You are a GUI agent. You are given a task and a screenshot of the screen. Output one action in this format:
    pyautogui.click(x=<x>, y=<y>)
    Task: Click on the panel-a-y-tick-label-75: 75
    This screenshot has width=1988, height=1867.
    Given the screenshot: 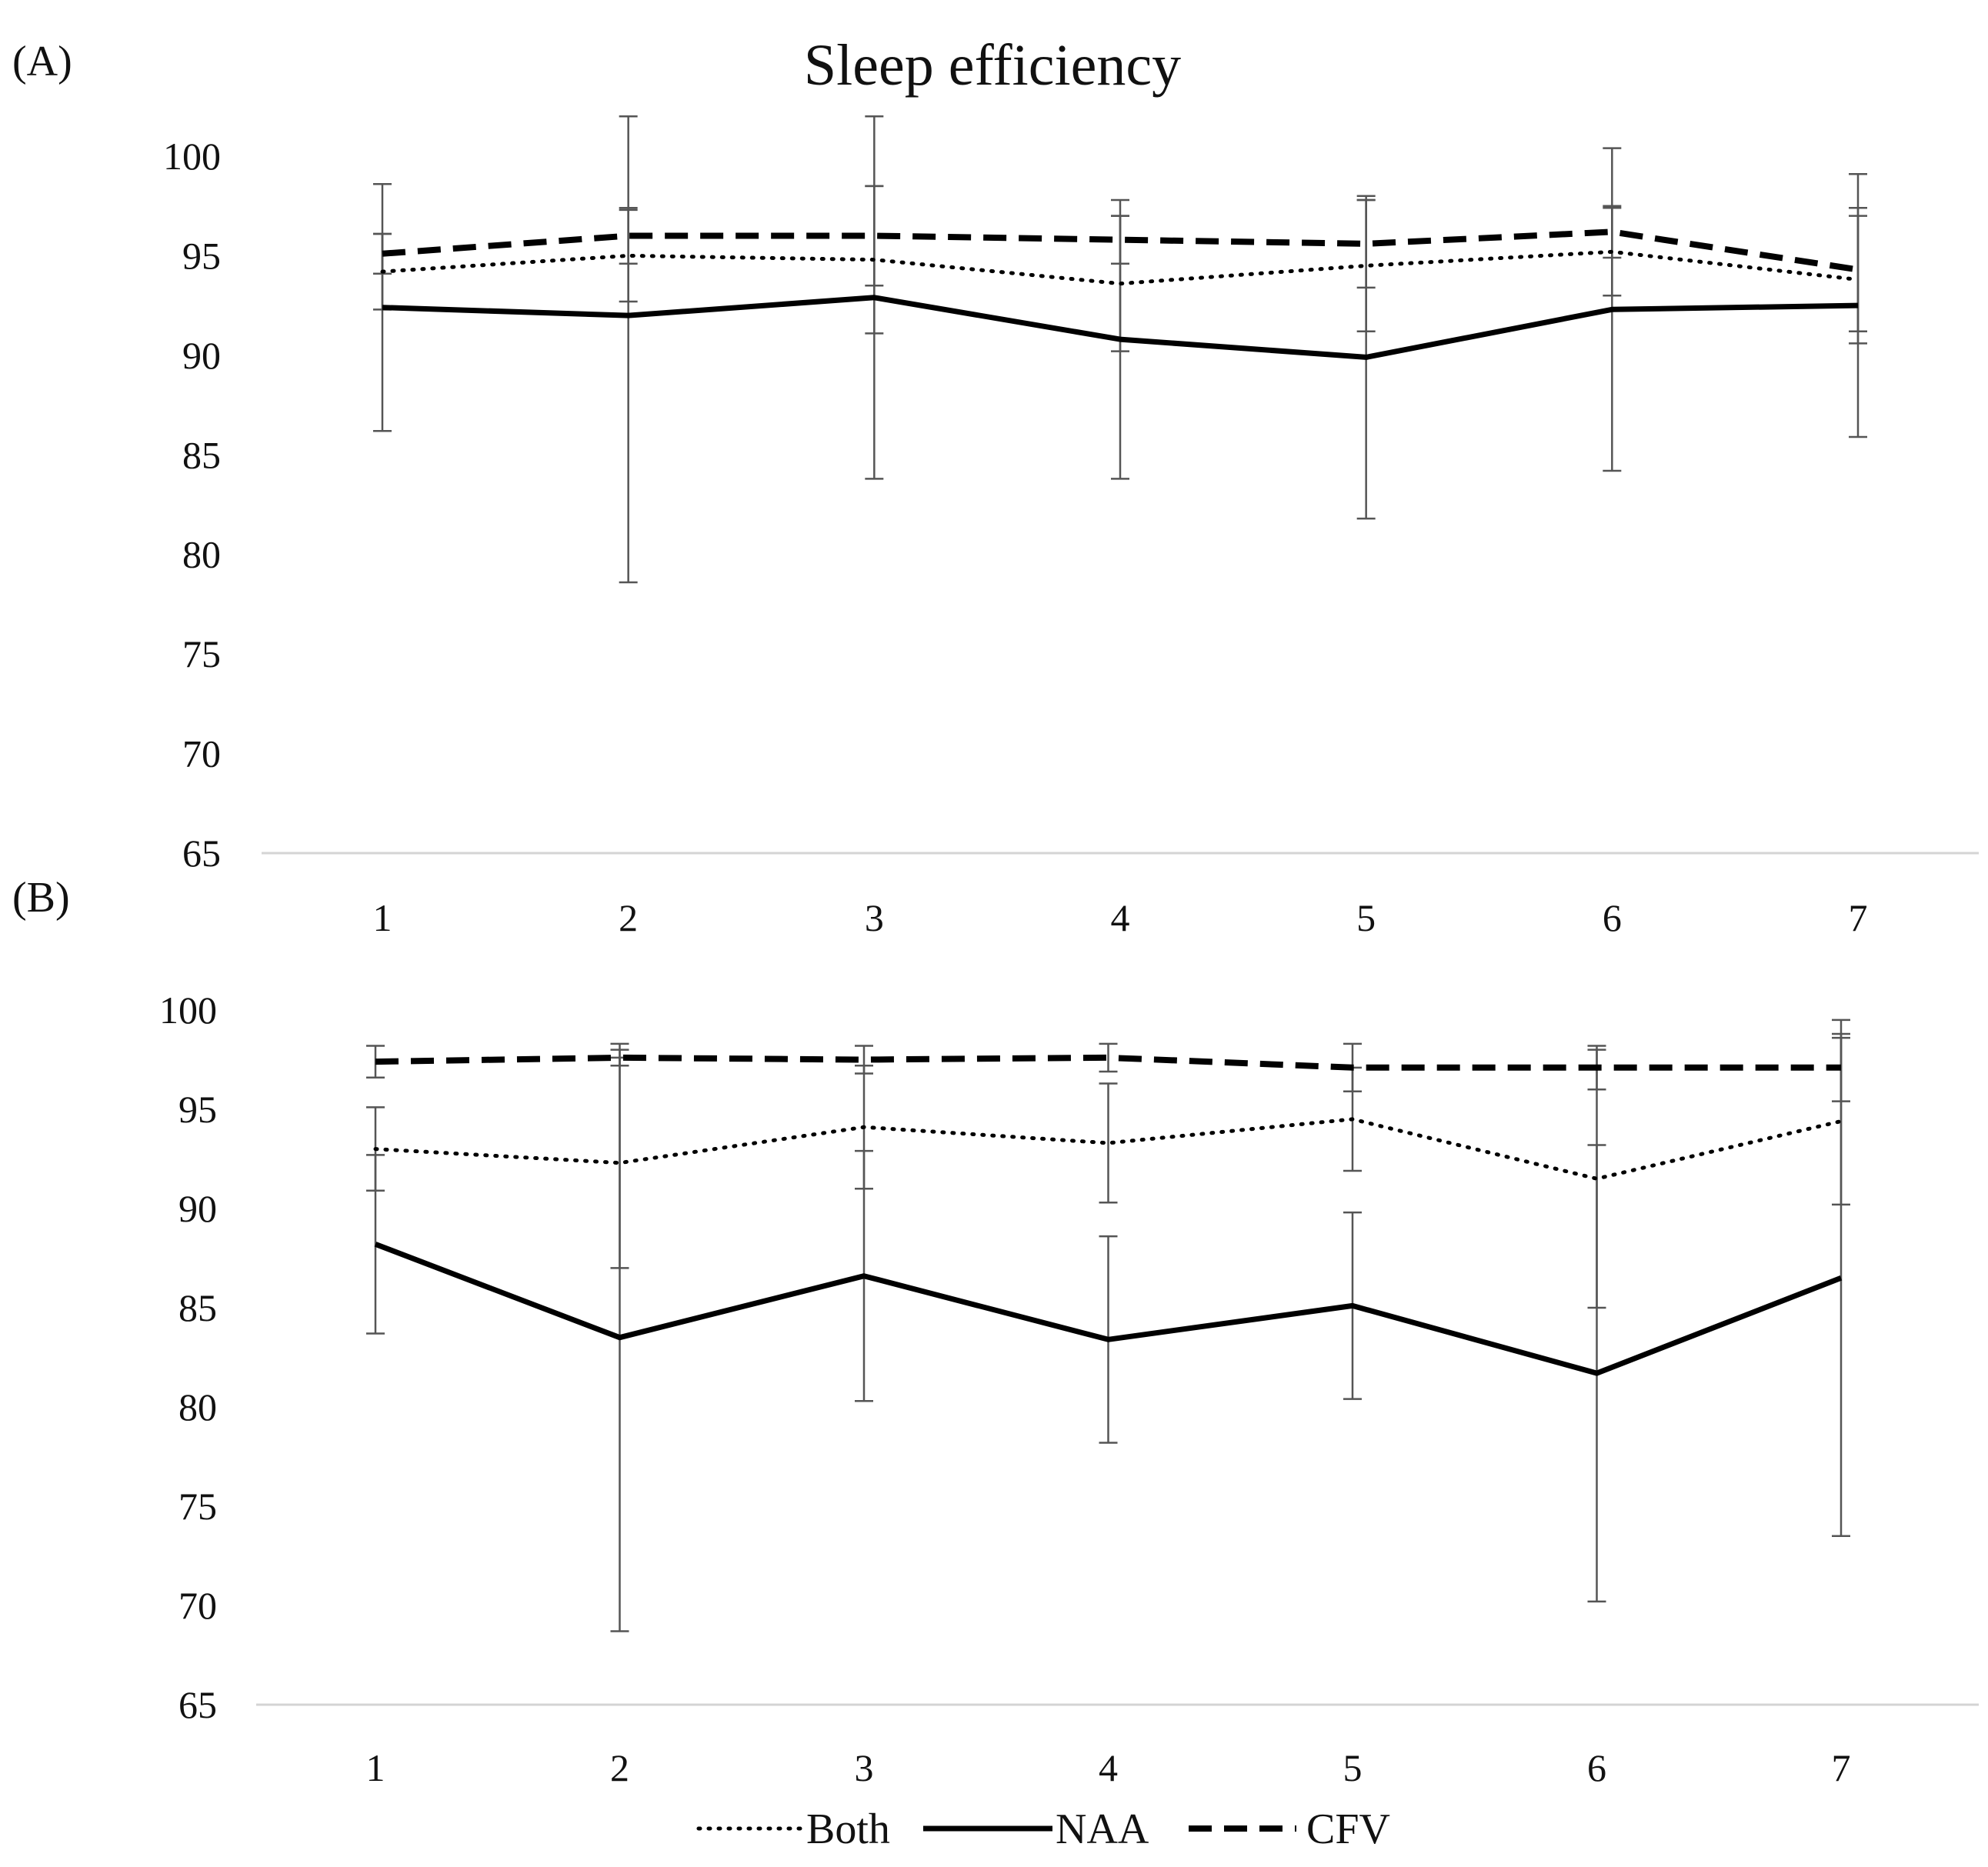 What is the action you would take?
    pyautogui.click(x=202, y=653)
    